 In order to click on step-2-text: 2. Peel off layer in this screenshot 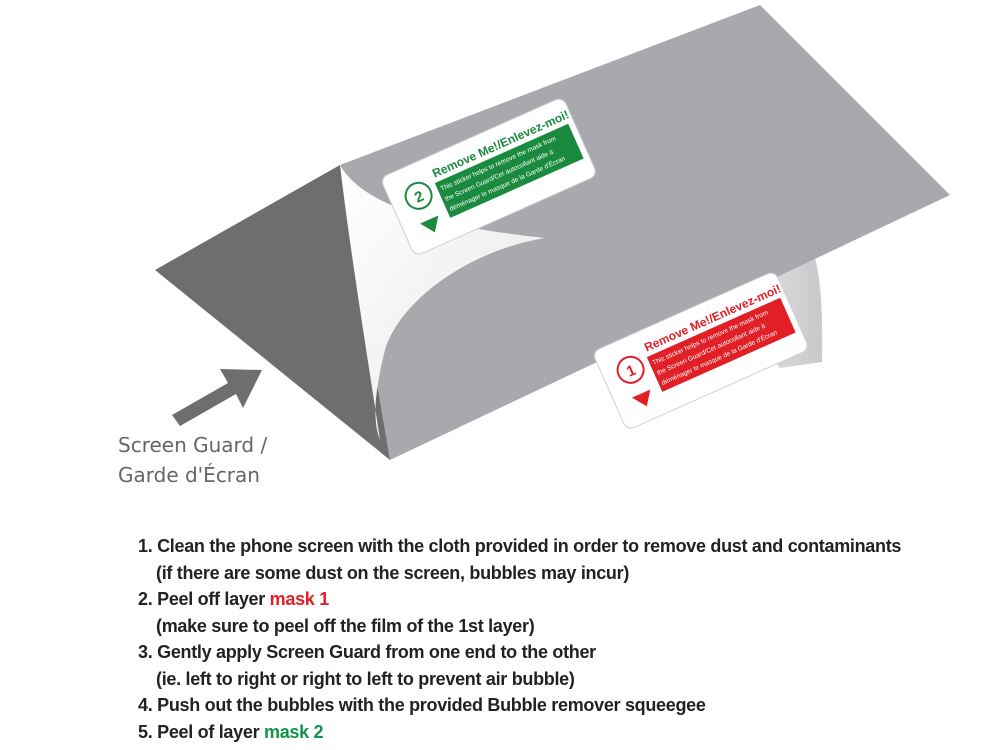, I will do `click(204, 599)`.